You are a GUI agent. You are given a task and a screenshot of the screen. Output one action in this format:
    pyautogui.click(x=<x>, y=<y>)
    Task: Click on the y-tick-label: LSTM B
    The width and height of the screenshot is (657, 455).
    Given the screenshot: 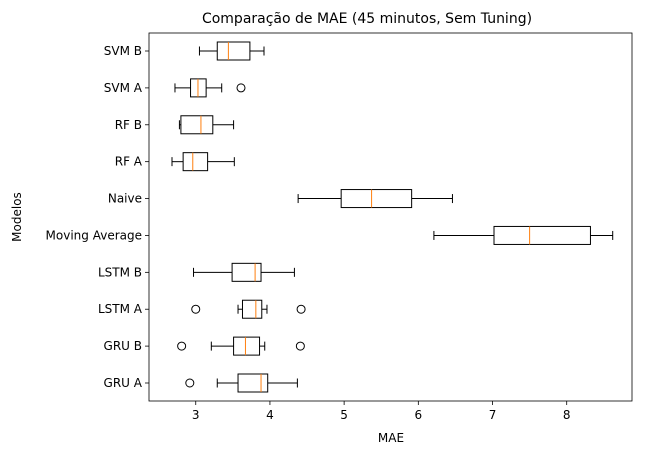 What is the action you would take?
    pyautogui.click(x=120, y=272)
    